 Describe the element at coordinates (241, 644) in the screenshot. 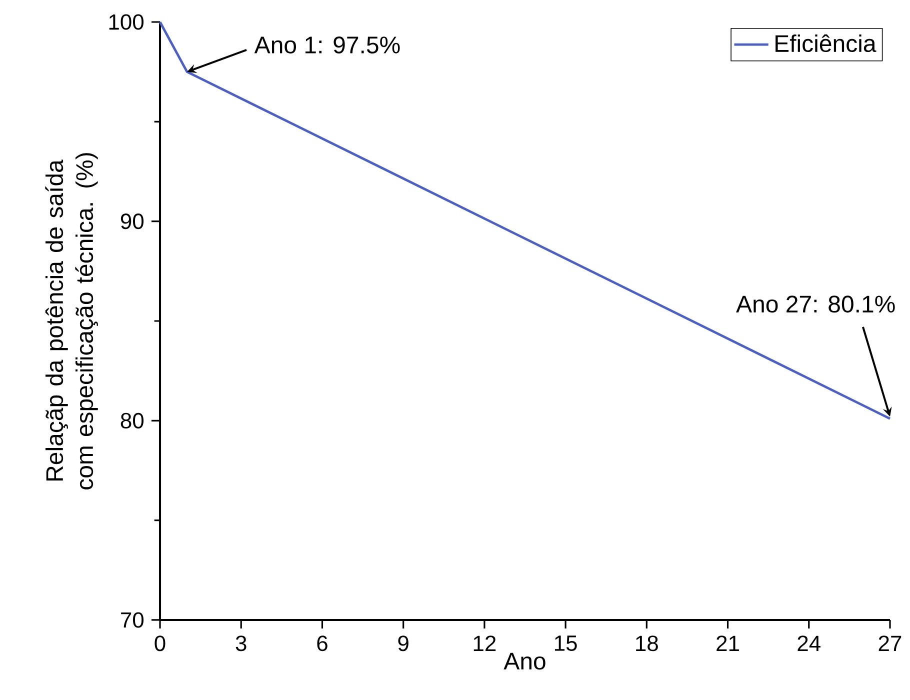

I see `x-tick-label: 3` at that location.